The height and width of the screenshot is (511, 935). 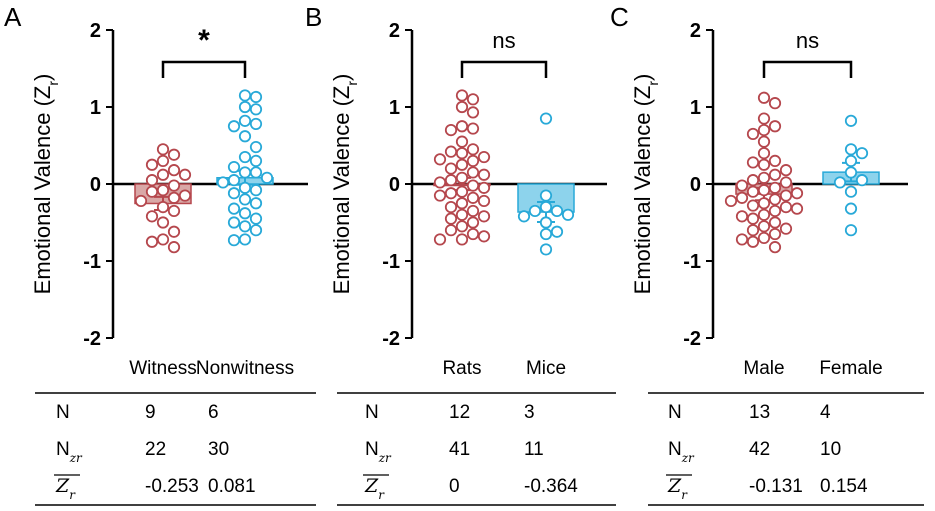 I want to click on row-label-main: Z, so click(x=674, y=486).